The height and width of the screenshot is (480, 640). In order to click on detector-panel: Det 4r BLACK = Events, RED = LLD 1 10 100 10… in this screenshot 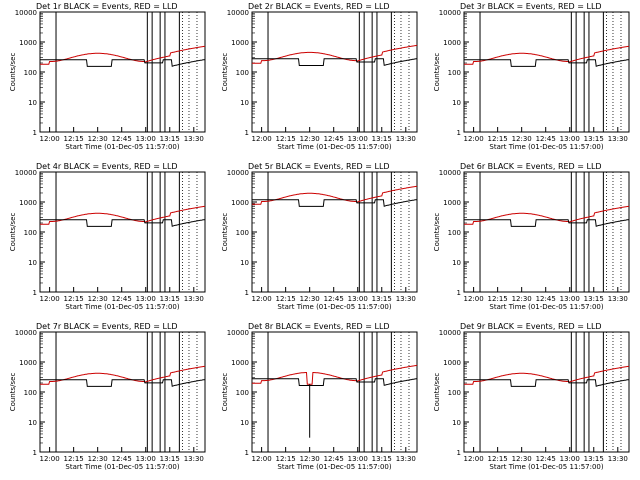, I will do `click(107, 236)`.